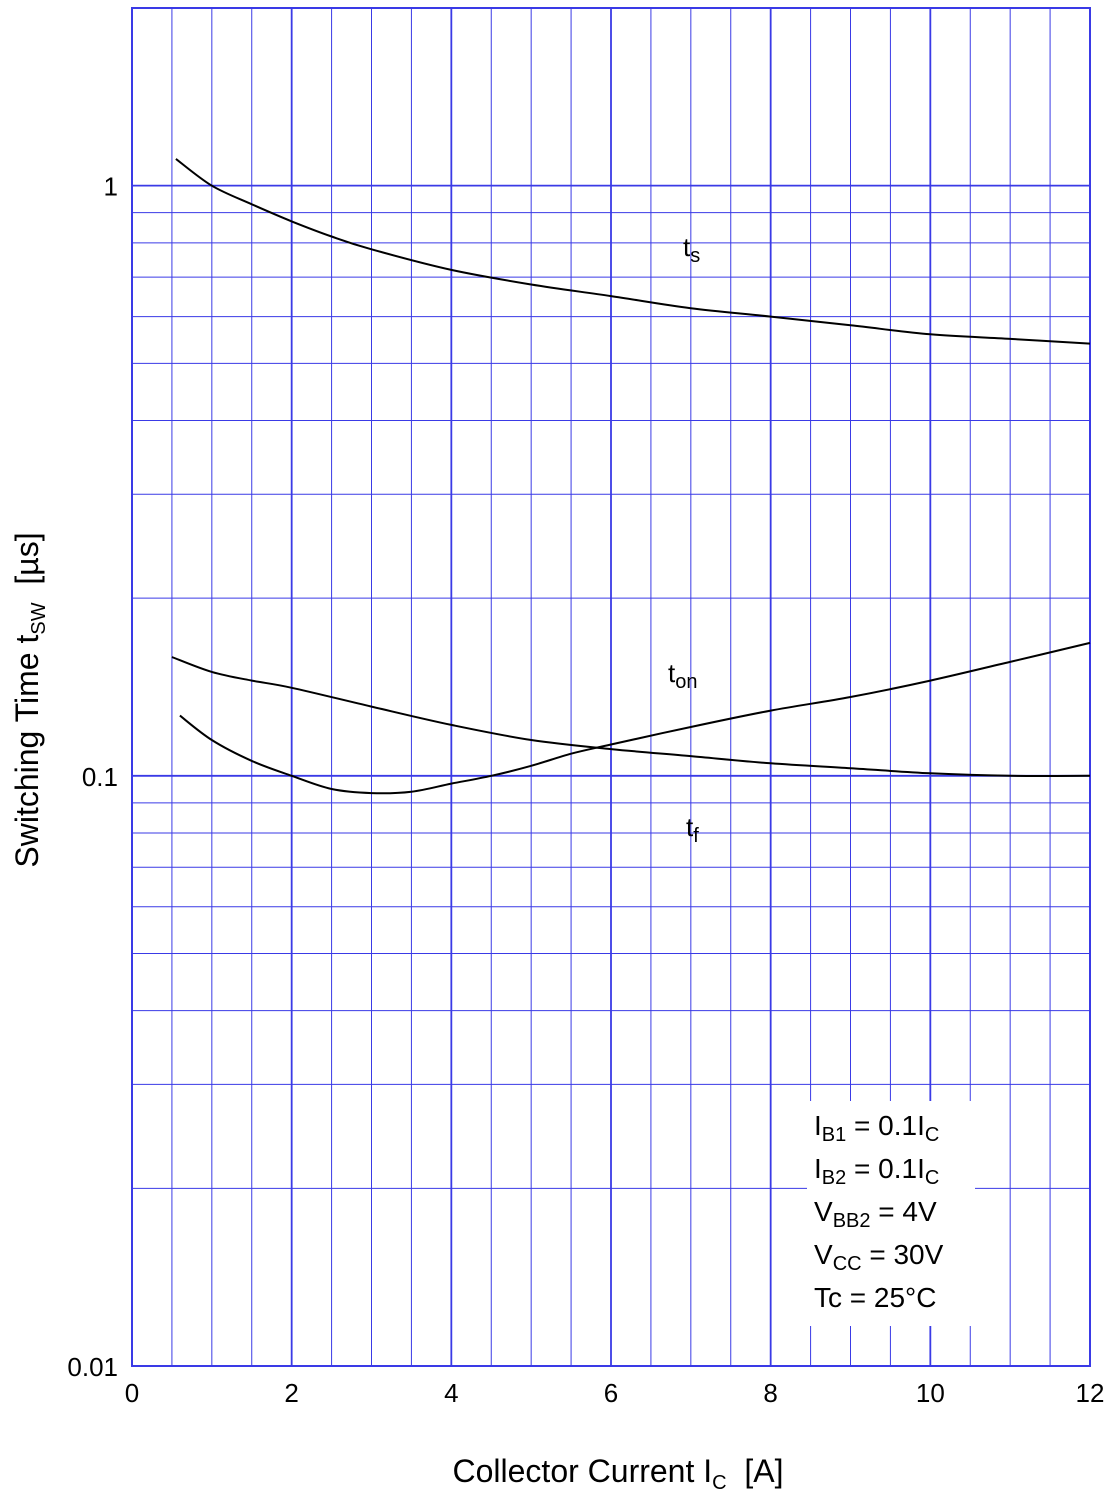 This screenshot has height=1501, width=1117. Describe the element at coordinates (618, 1473) in the screenshot. I see `x-axis-label: Collector Current IC [A]` at that location.